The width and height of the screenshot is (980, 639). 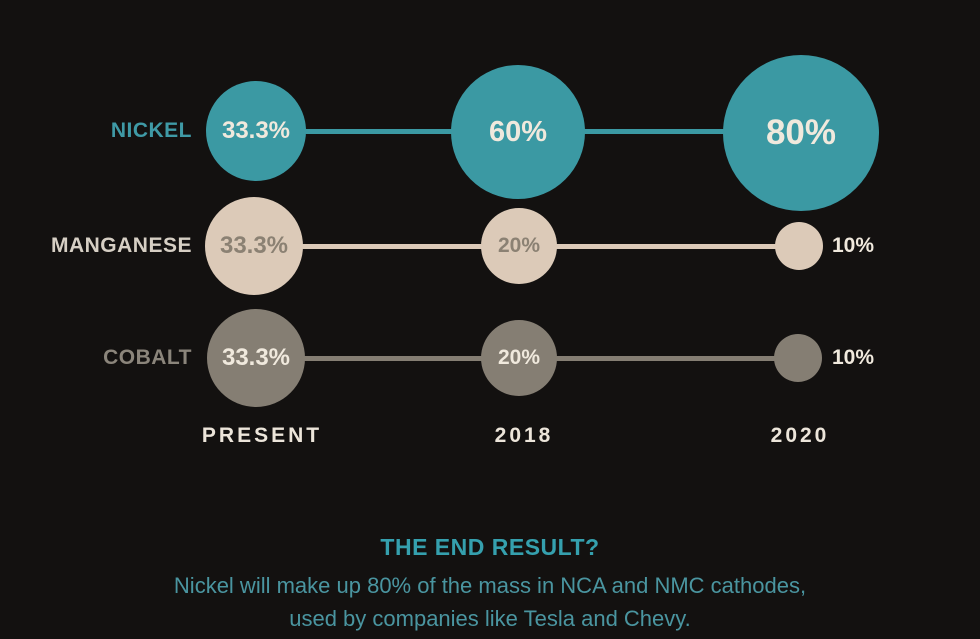 What do you see at coordinates (801, 133) in the screenshot?
I see `bubble-nickel-2020: 80%` at bounding box center [801, 133].